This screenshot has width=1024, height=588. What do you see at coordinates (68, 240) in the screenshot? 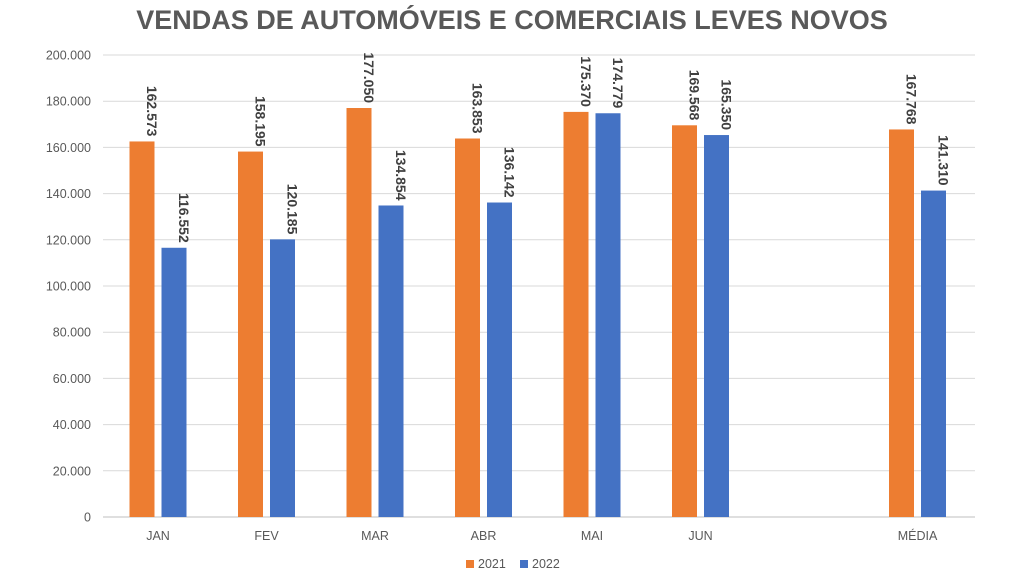
I see `y-tick-label: 120.000` at bounding box center [68, 240].